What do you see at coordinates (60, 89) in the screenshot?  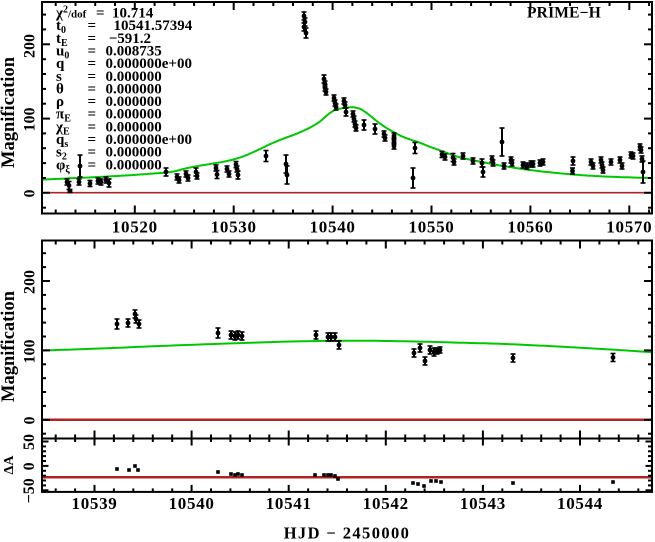 I see `svg-text: θ` at bounding box center [60, 89].